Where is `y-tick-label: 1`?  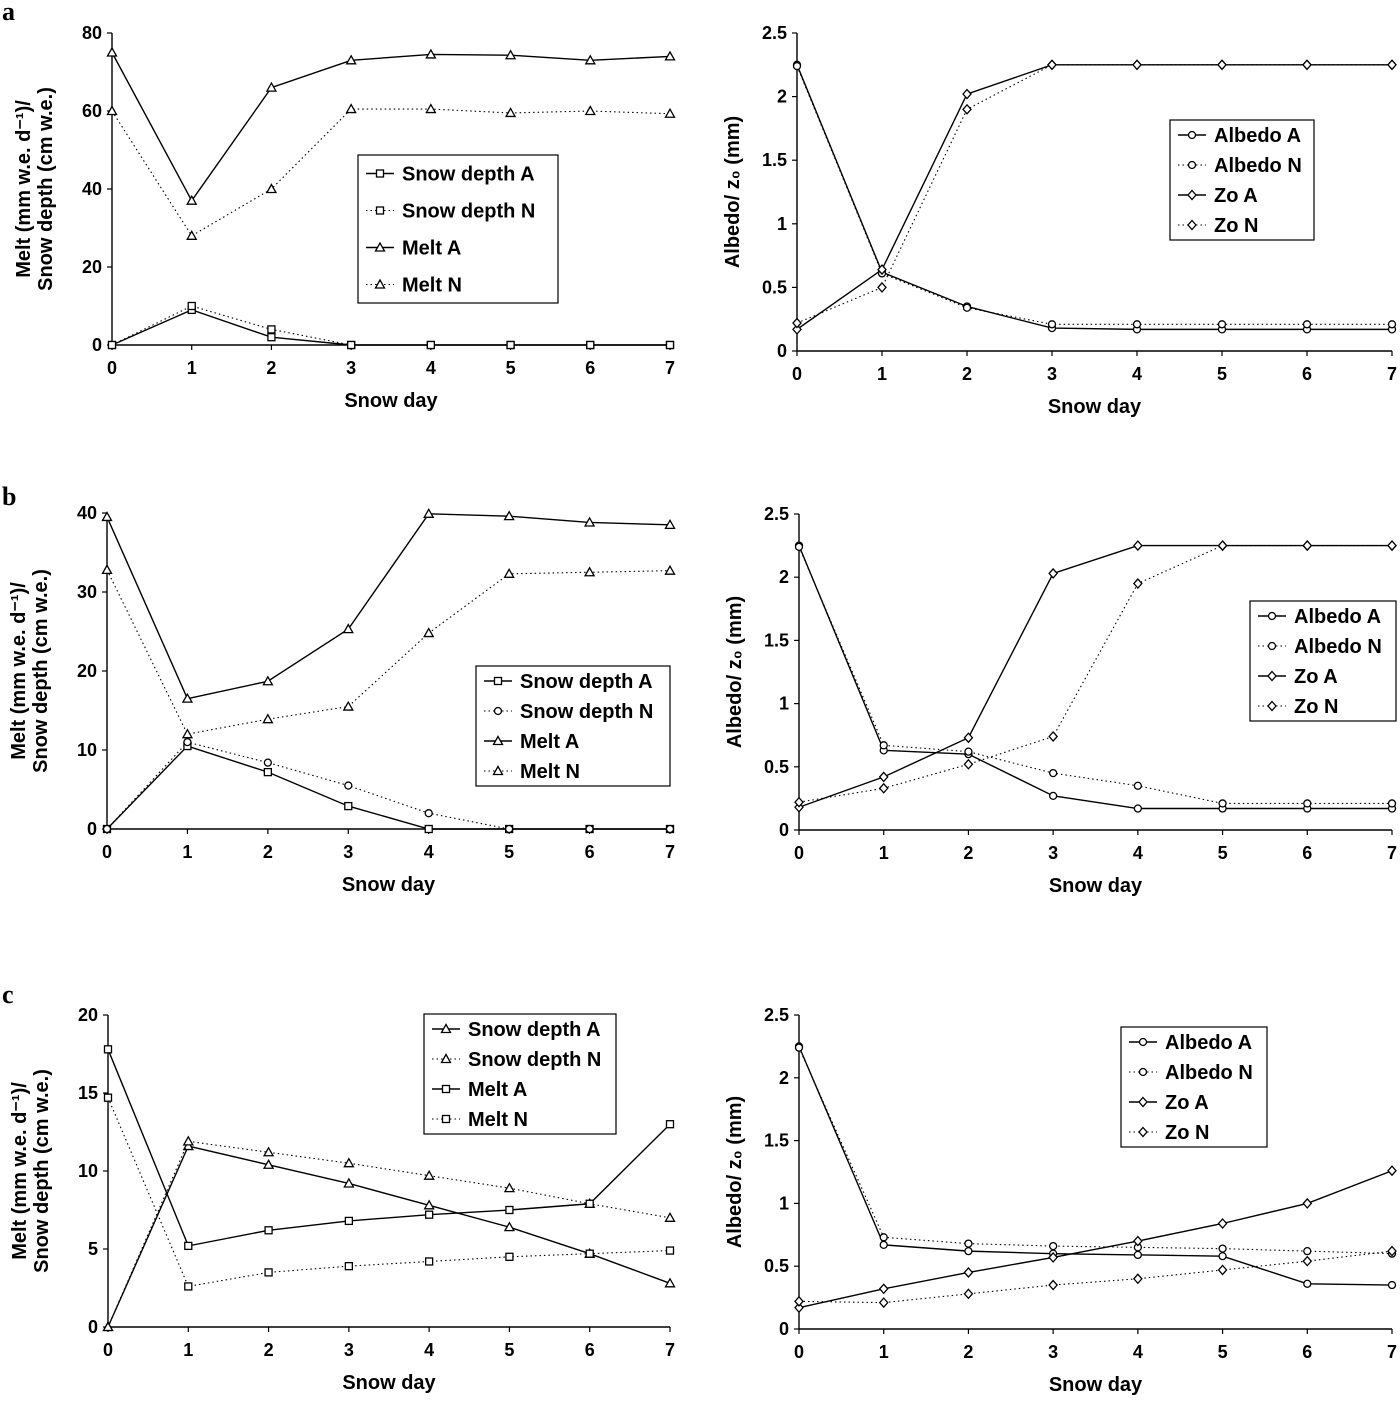 y-tick-label: 1 is located at coordinates (782, 224).